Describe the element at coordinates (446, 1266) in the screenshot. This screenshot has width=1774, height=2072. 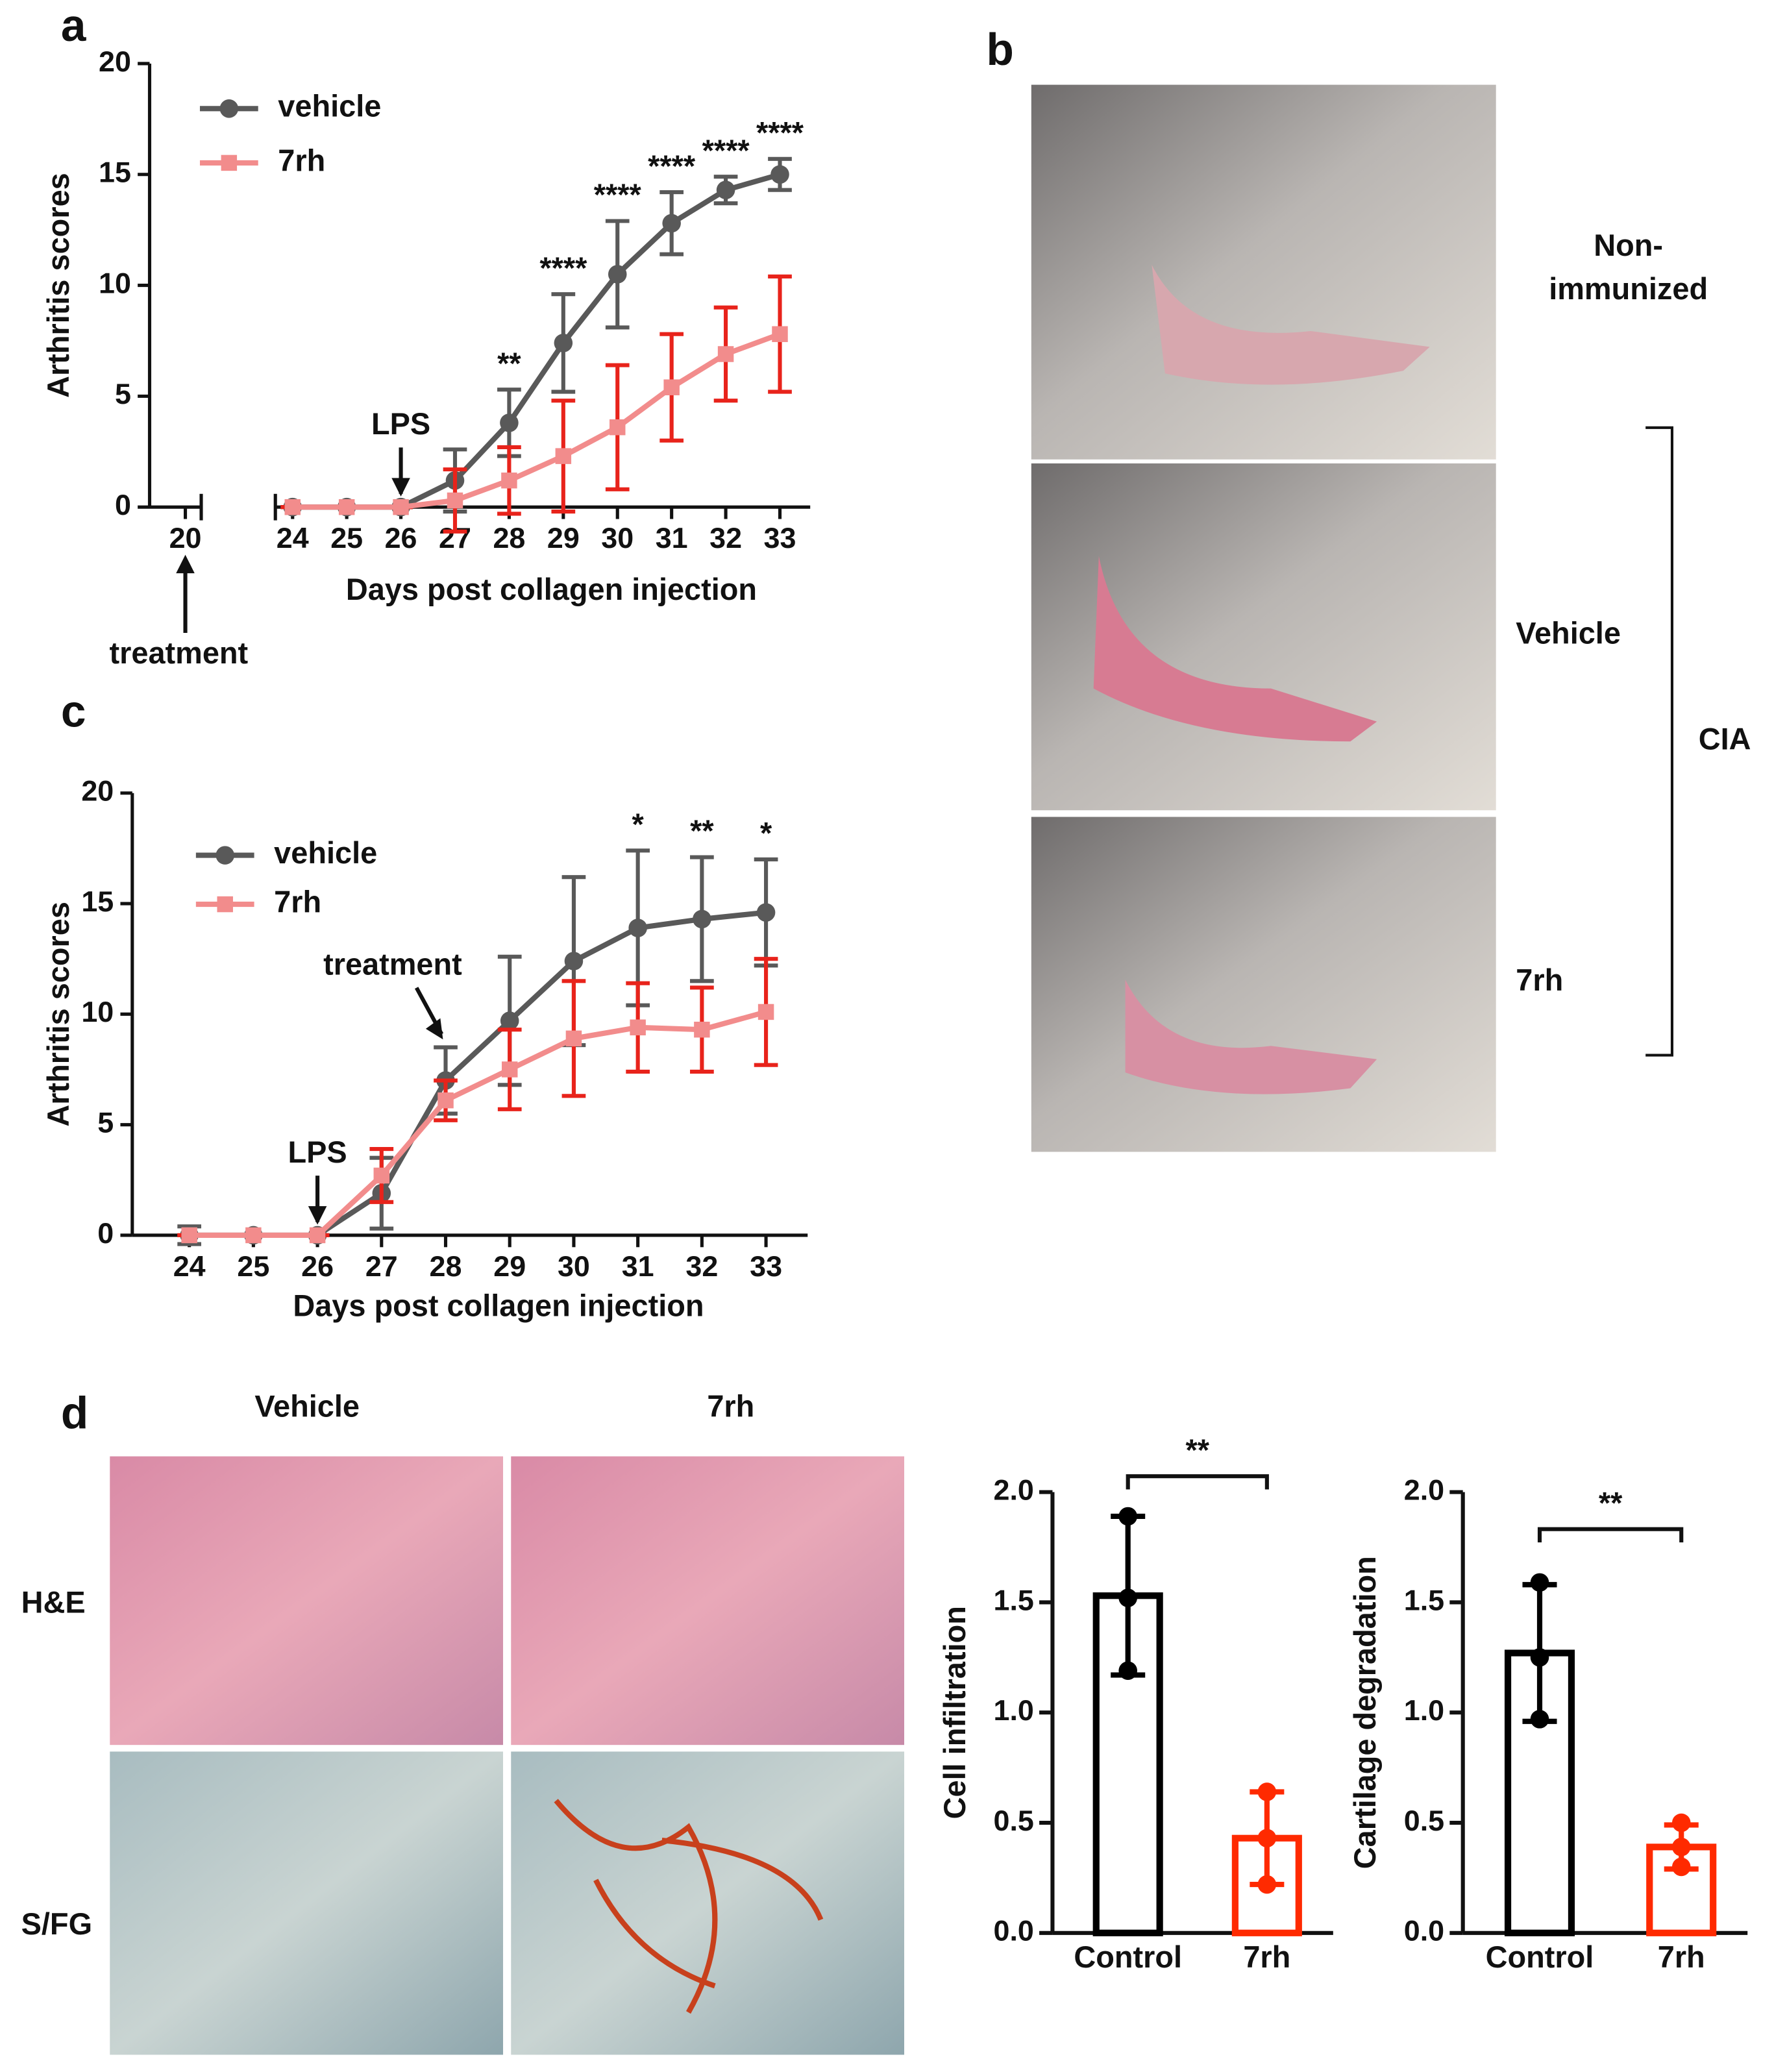
I see `x-tick-label: 28` at that location.